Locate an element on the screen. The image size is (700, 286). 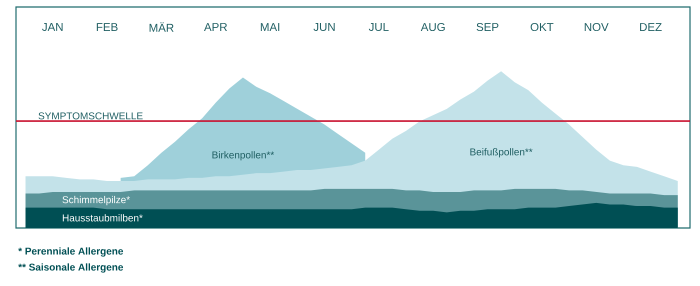
text: ** Saisonale Allergene is located at coordinates (71, 268).